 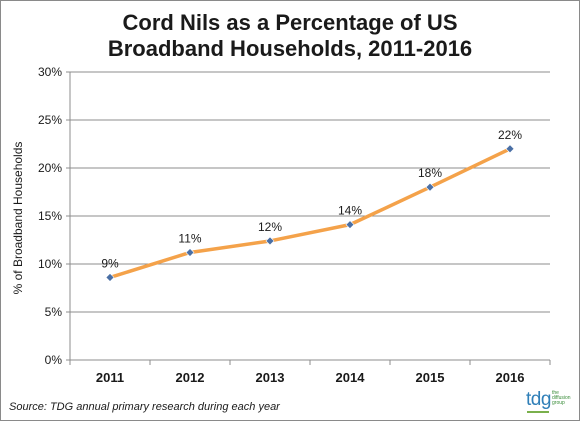 I want to click on y-tick-label: 15%, so click(x=50, y=216).